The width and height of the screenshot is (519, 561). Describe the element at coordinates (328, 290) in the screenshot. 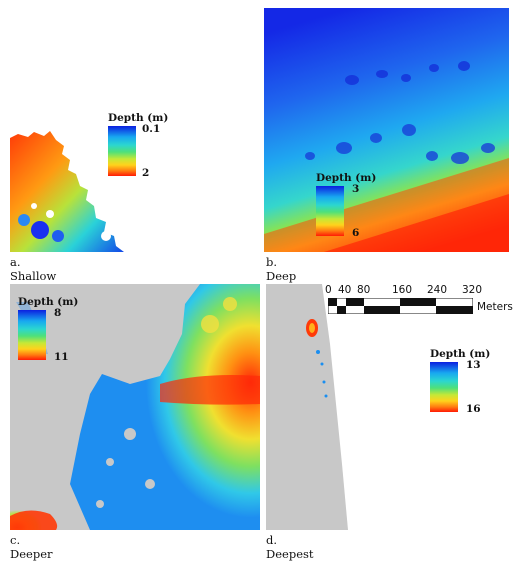

I see `scale-tick-label: 0` at that location.